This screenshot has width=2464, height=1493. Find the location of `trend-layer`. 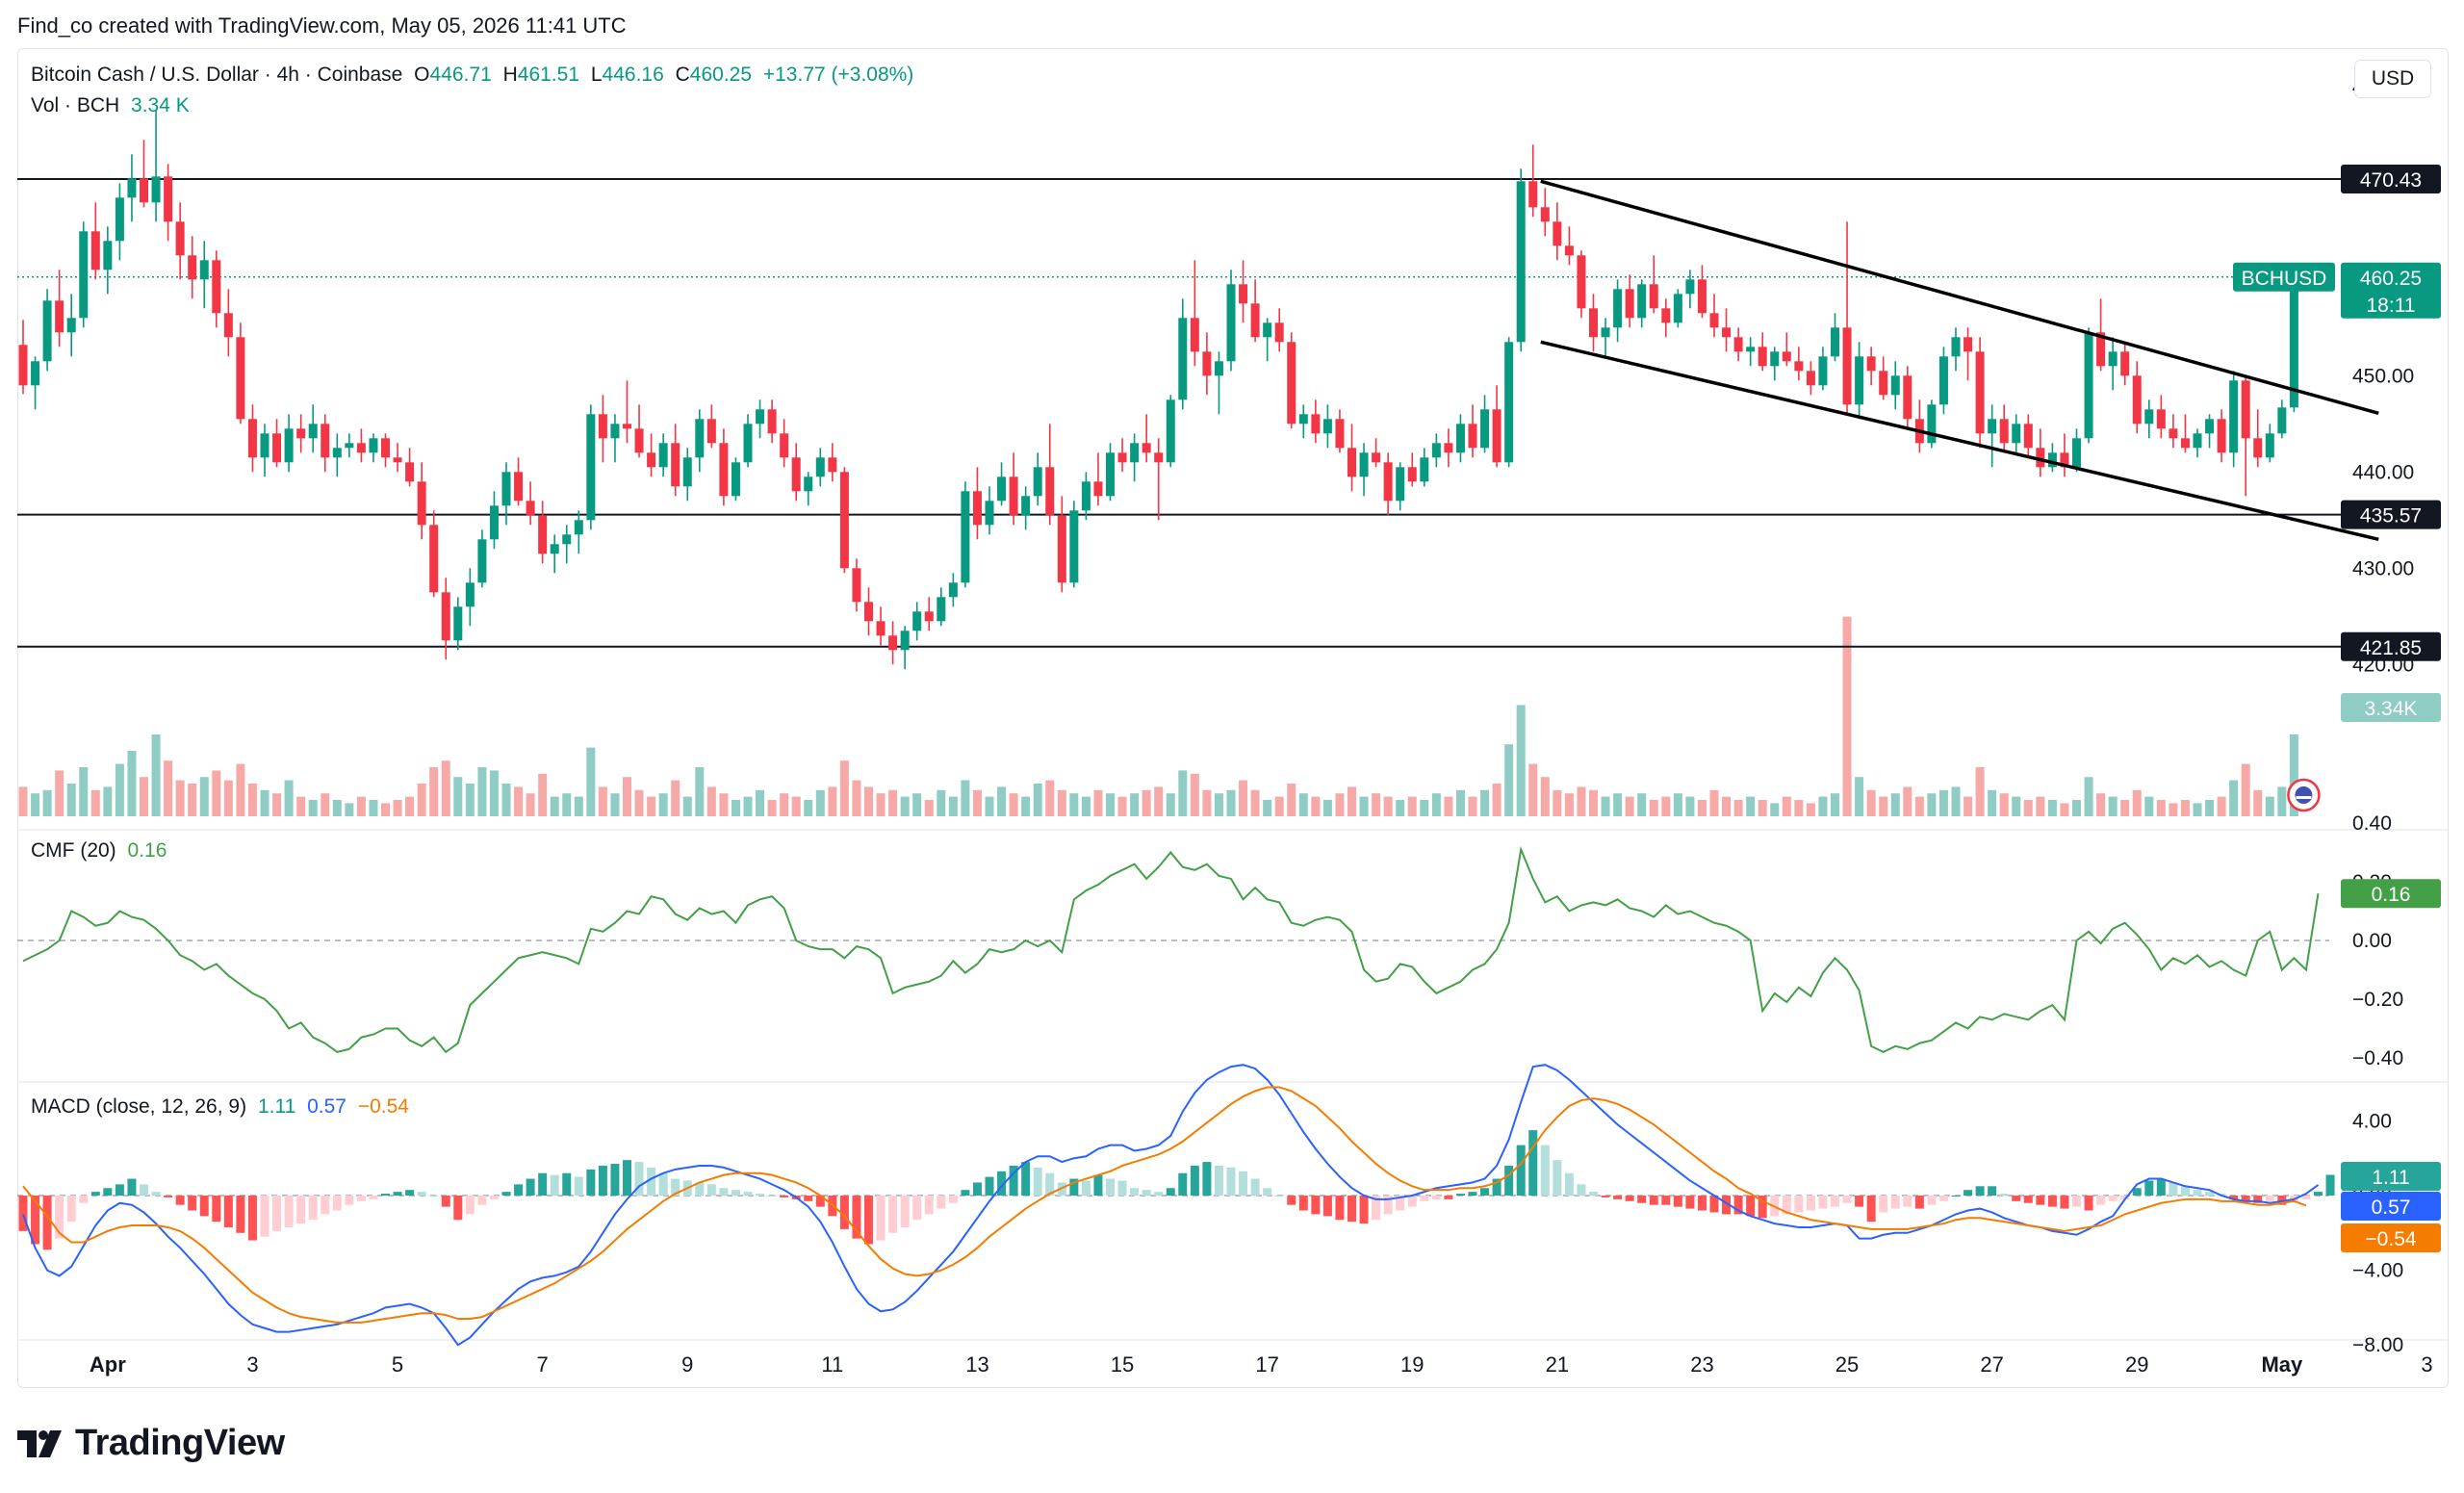

trend-layer is located at coordinates (1959, 361).